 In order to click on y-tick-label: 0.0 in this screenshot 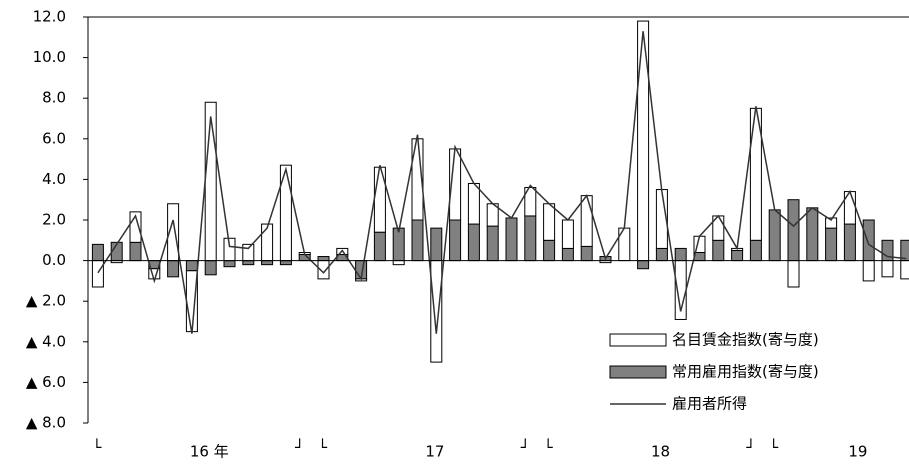, I will do `click(54, 260)`.